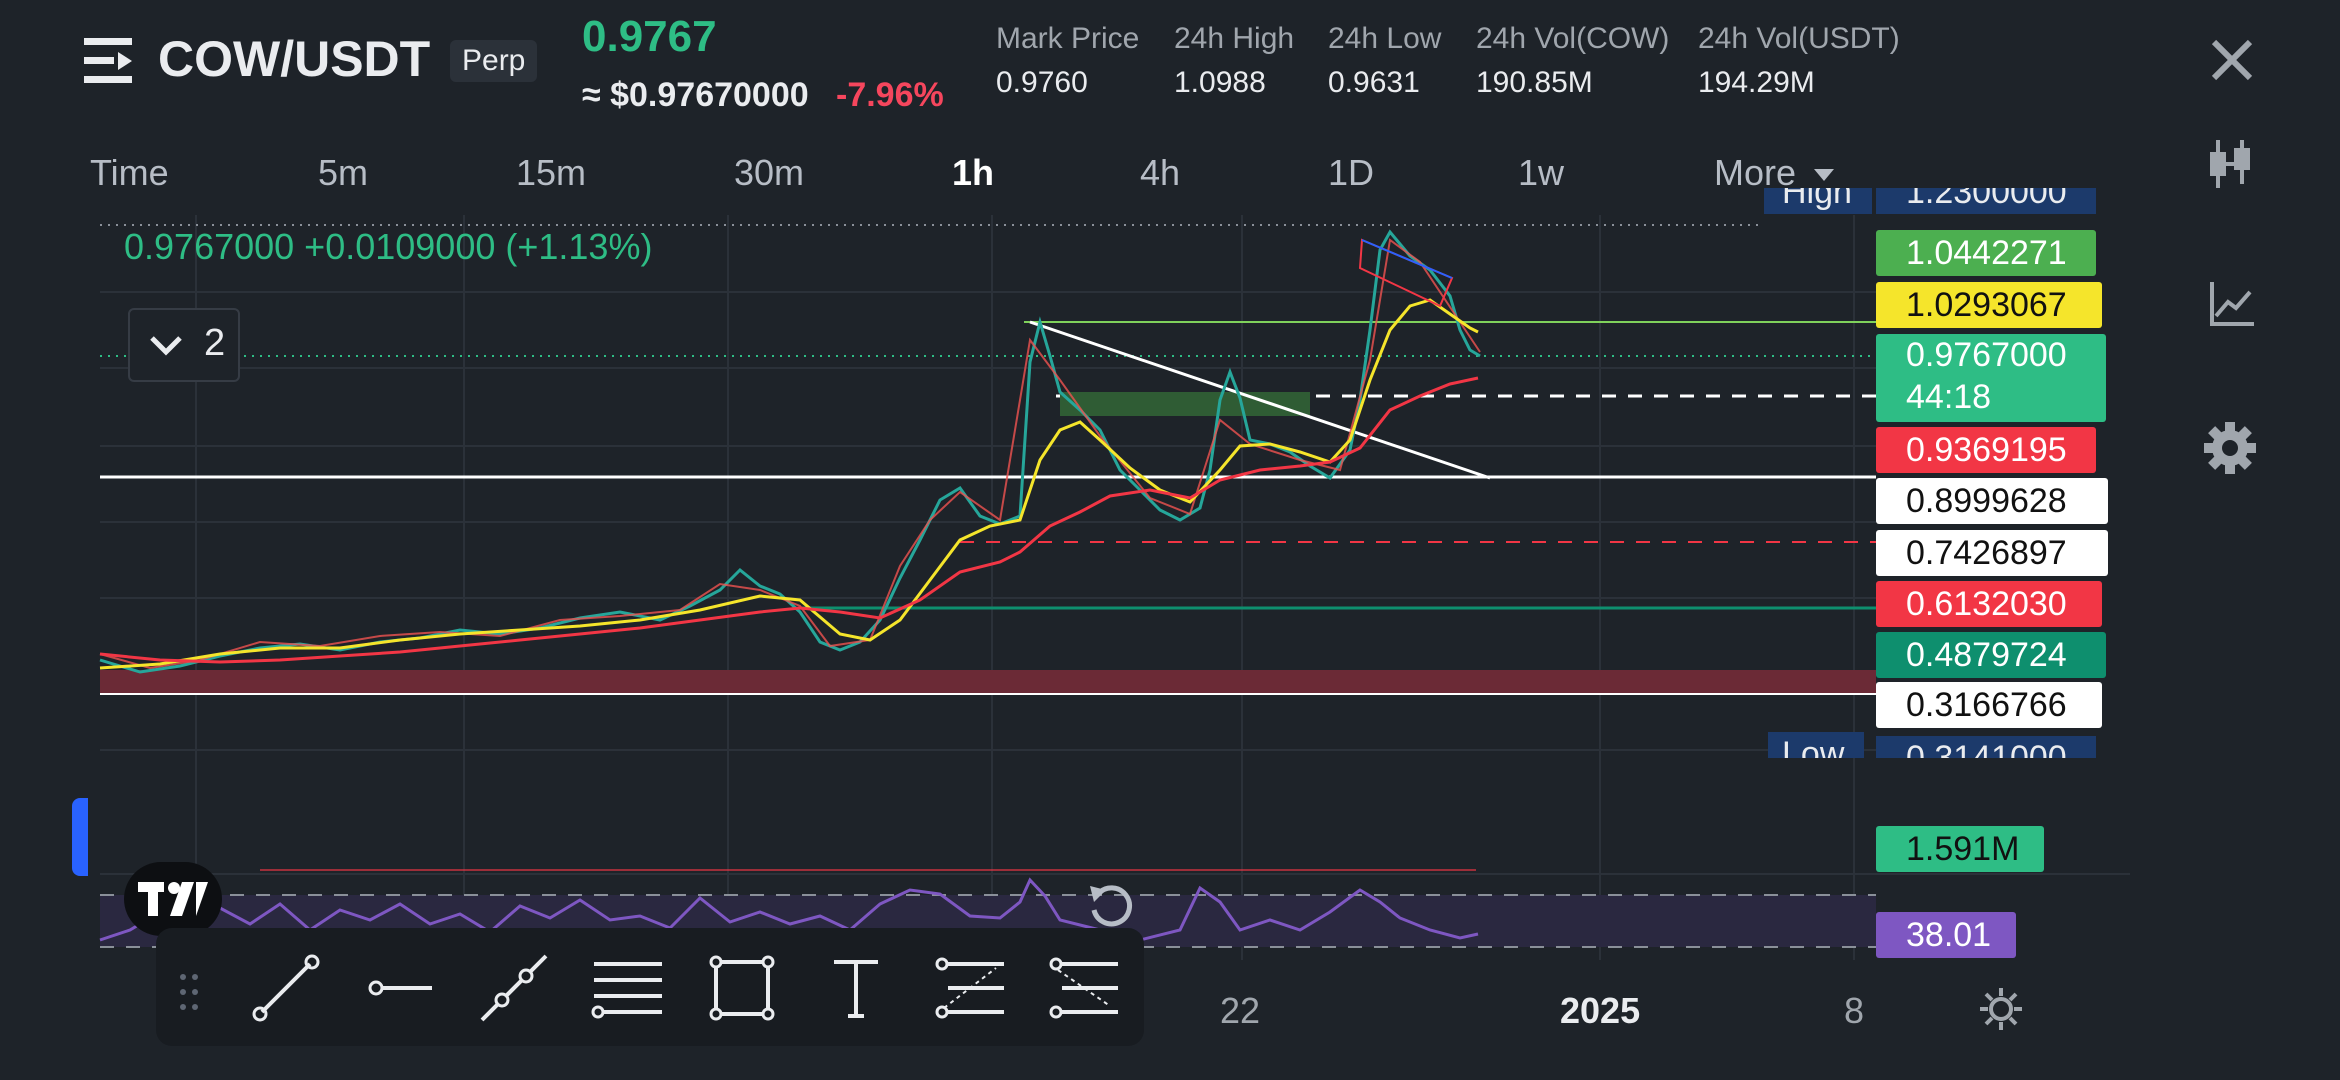  What do you see at coordinates (343, 172) in the screenshot?
I see `tab-5m: 5m` at bounding box center [343, 172].